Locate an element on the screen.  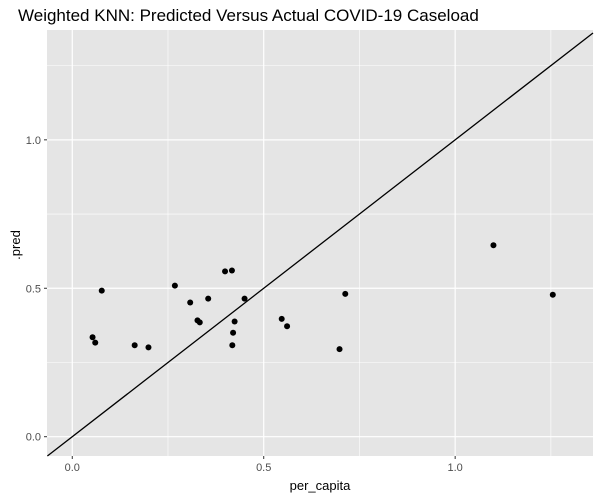
y-axis-ticks: 0.0 0.5 1.0 is located at coordinates (36, 289).